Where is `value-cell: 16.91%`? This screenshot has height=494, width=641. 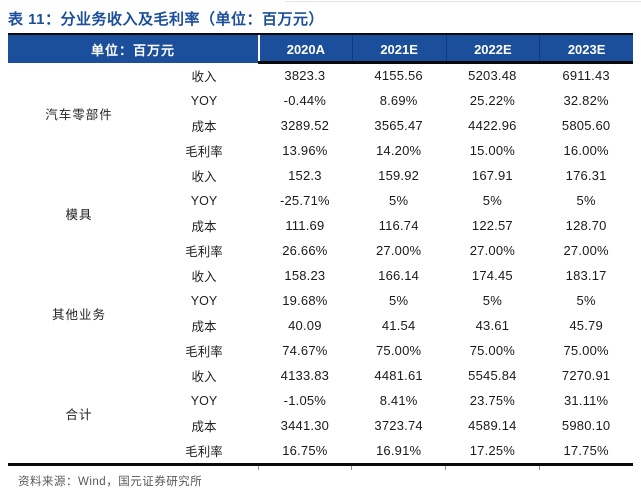
value-cell: 16.91% is located at coordinates (398, 450).